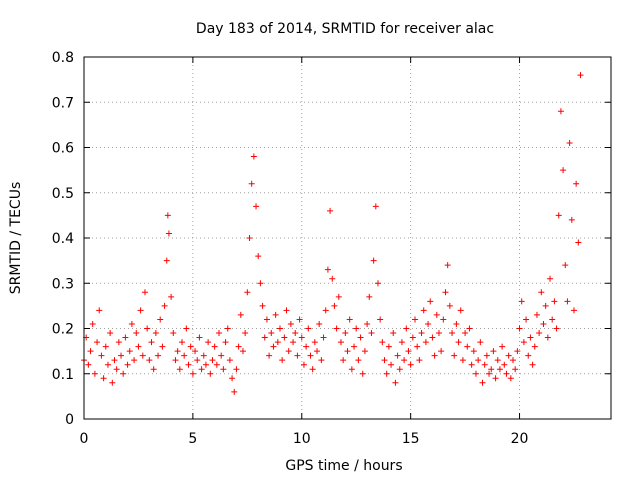  What do you see at coordinates (520, 439) in the screenshot?
I see `x-tick-label: 20` at bounding box center [520, 439].